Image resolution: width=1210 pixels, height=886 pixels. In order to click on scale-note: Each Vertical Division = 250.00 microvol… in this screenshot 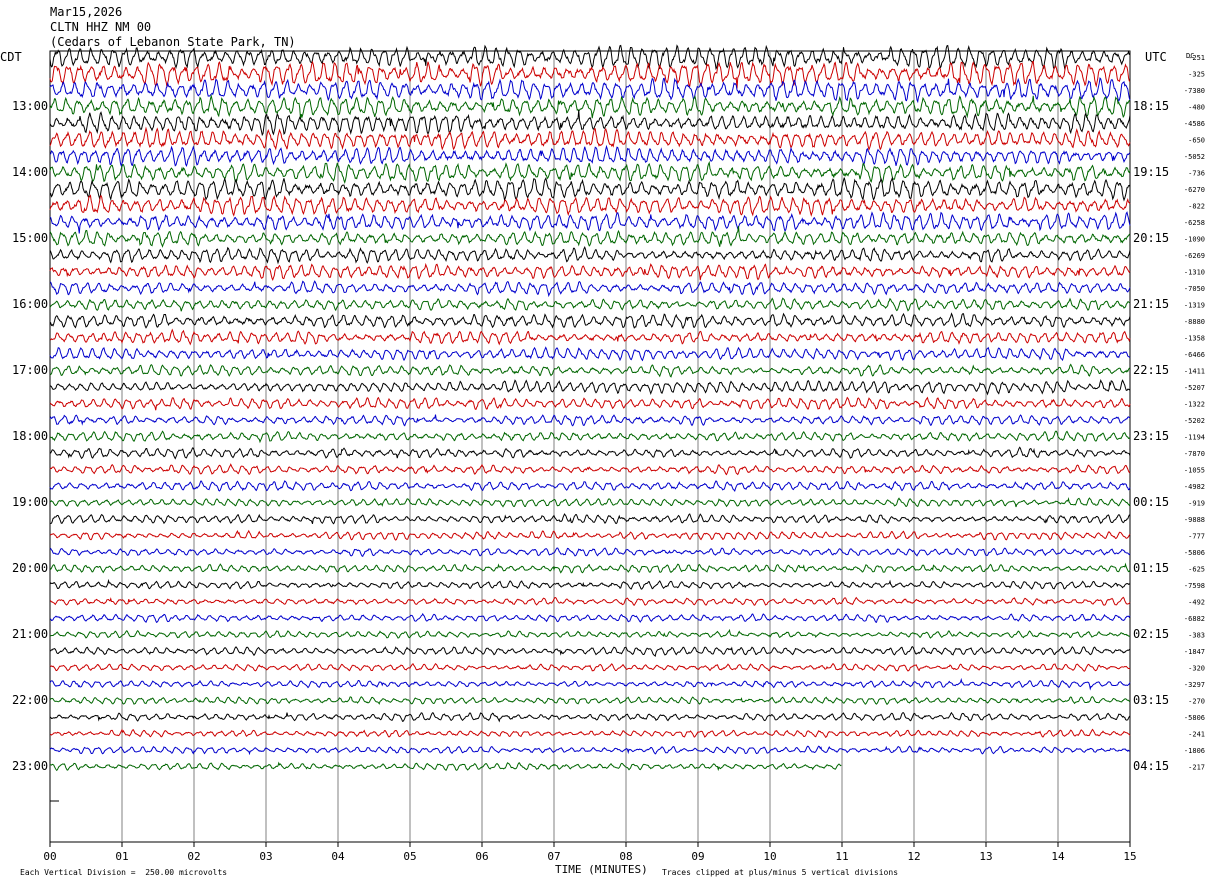, I will do `click(123, 872)`.